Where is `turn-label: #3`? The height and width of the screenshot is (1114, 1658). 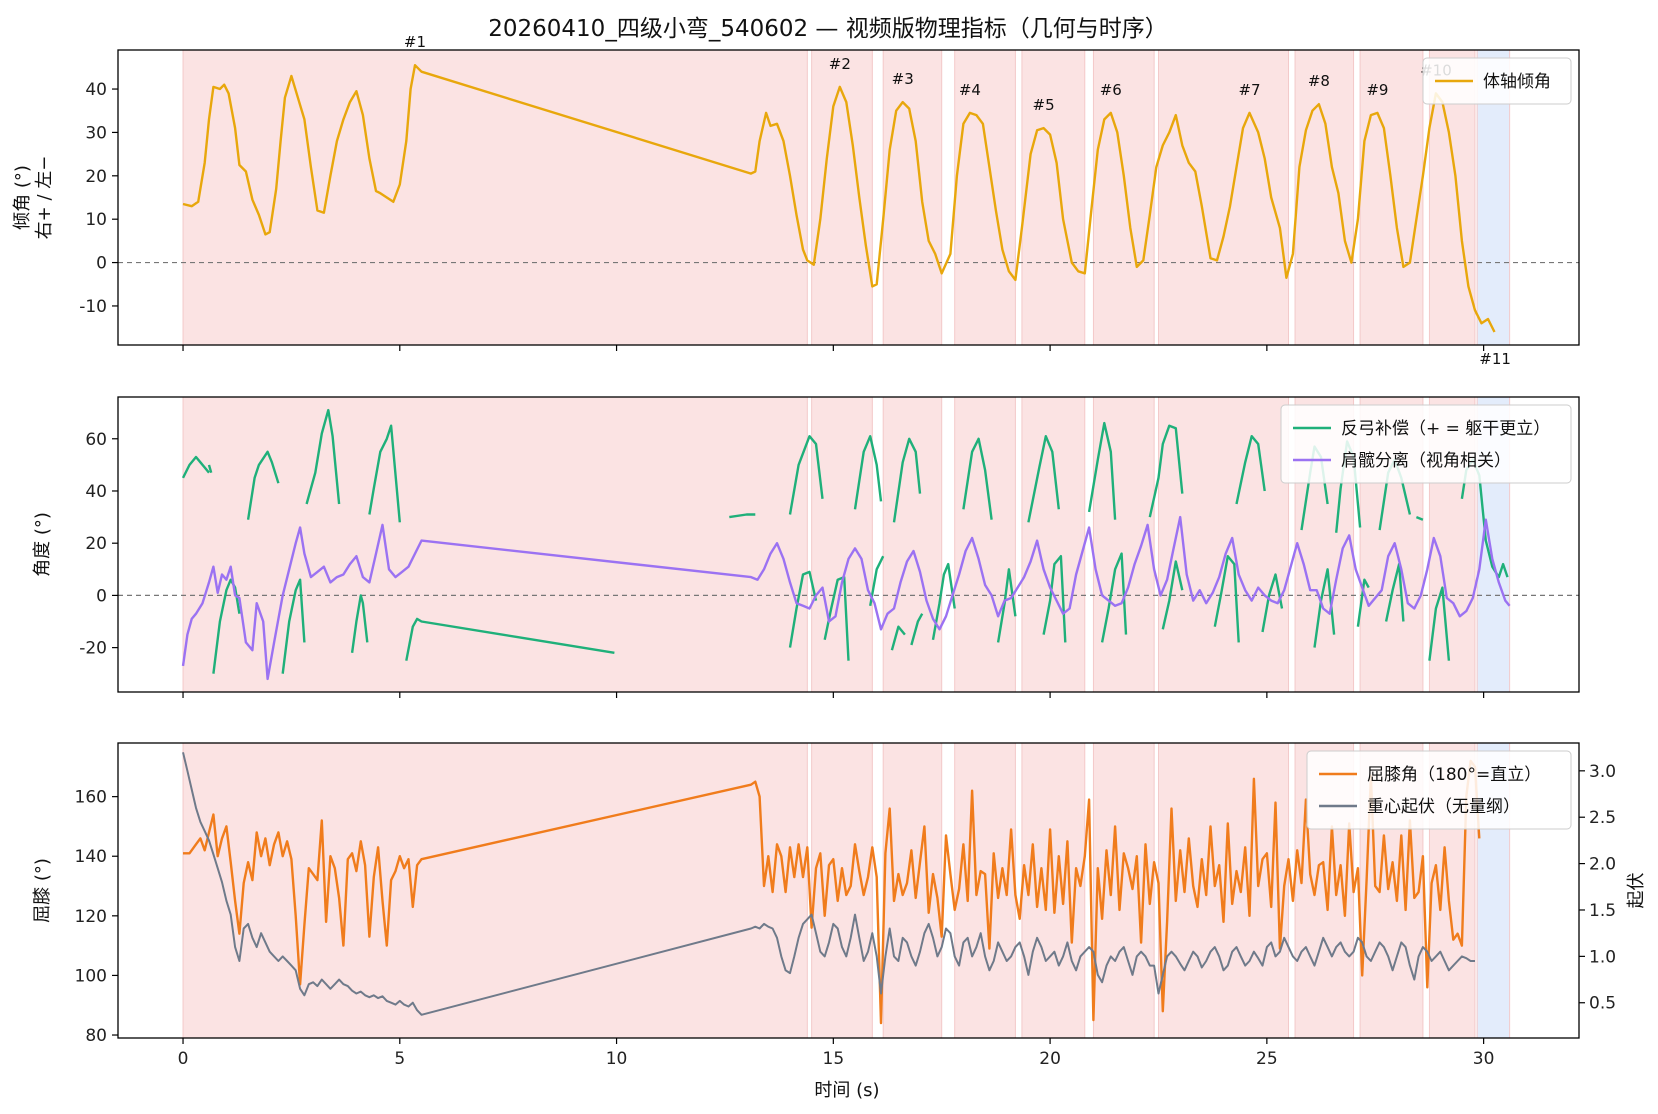
turn-label: #3 is located at coordinates (903, 79).